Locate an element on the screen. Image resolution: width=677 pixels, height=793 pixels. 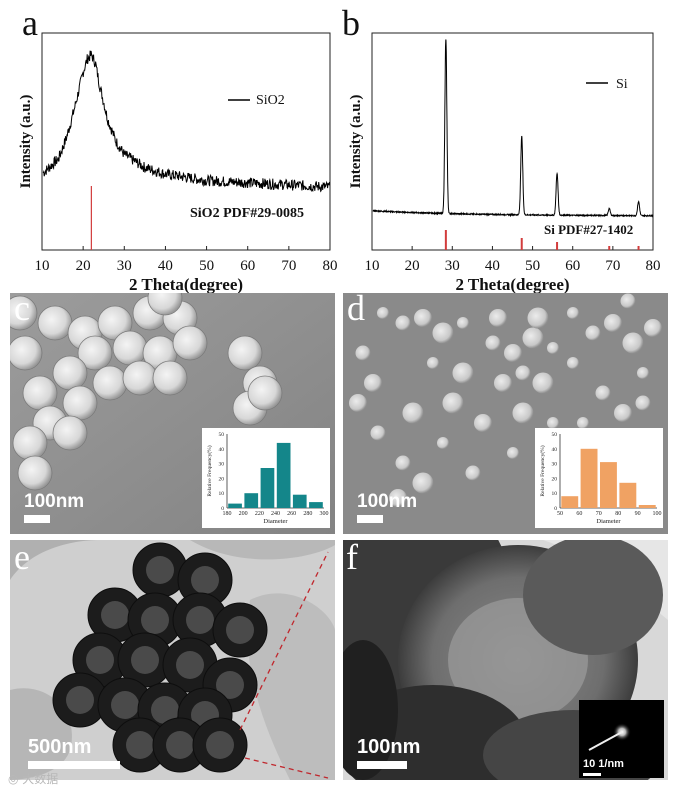
x-tick-label: 80 is located at coordinates (618, 514).